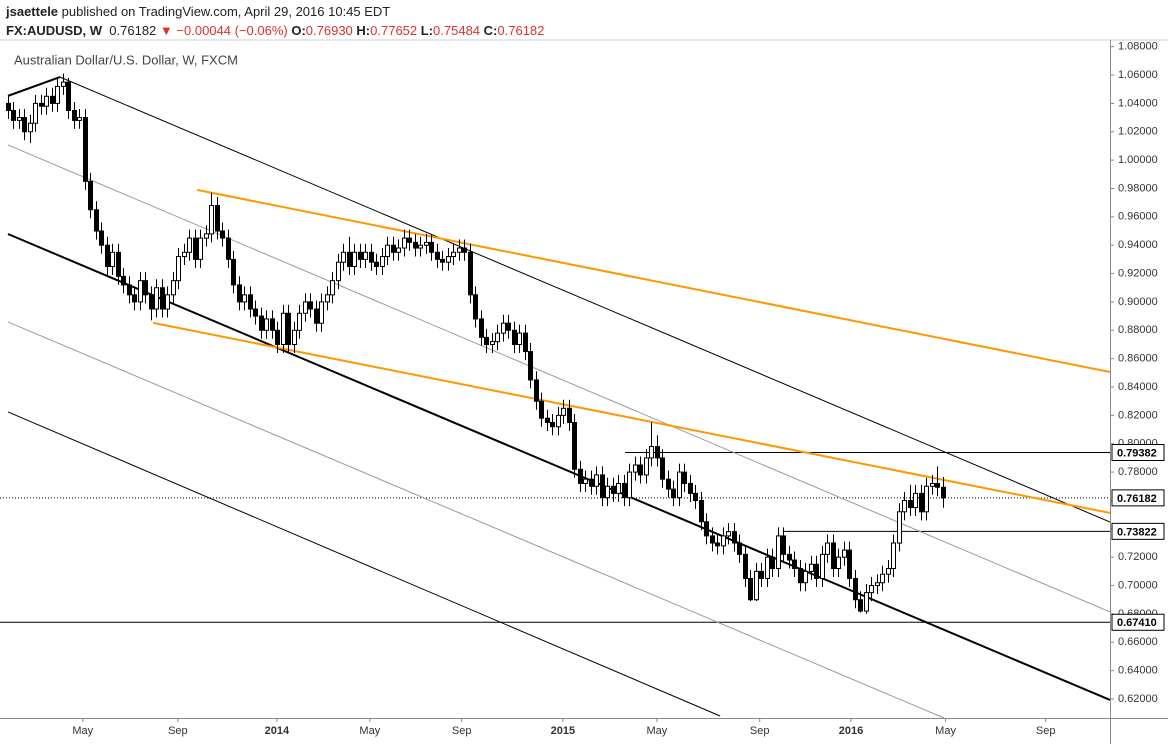  I want to click on price-badge-label: 0.67410, so click(1137, 623).